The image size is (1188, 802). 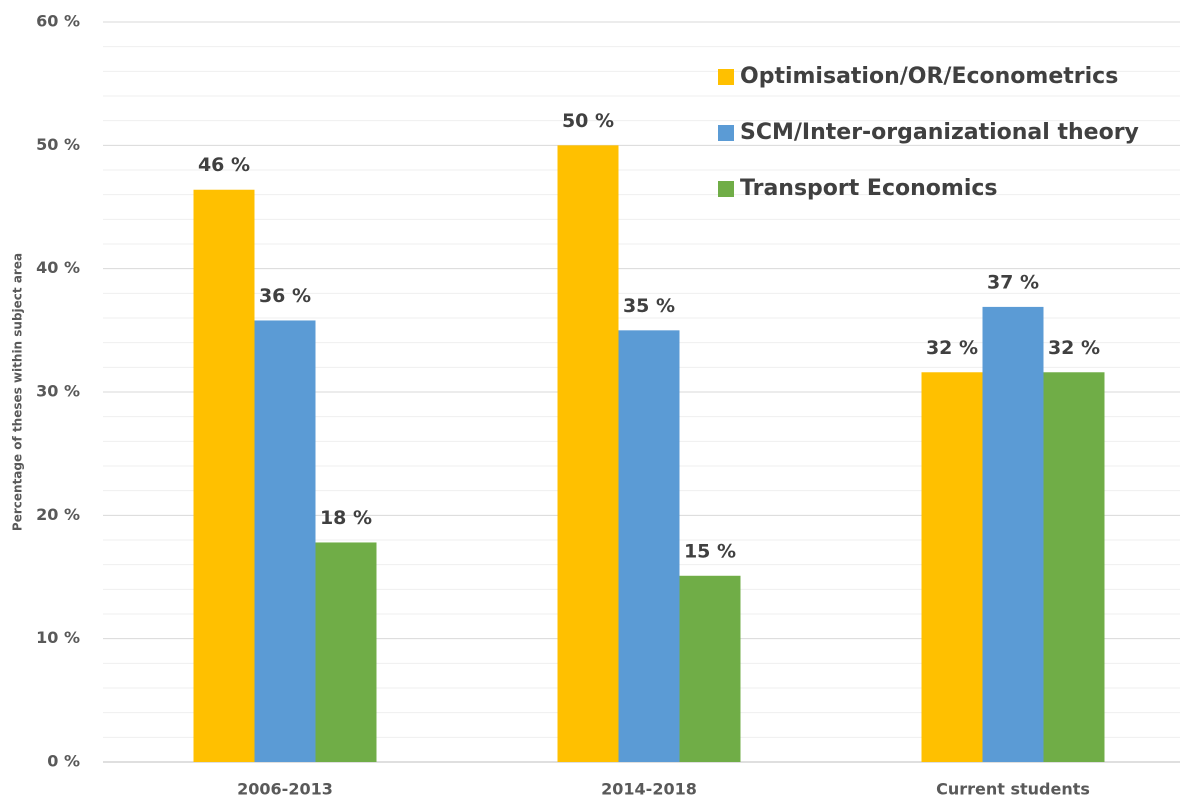 I want to click on value-label: 15 %, so click(x=710, y=551).